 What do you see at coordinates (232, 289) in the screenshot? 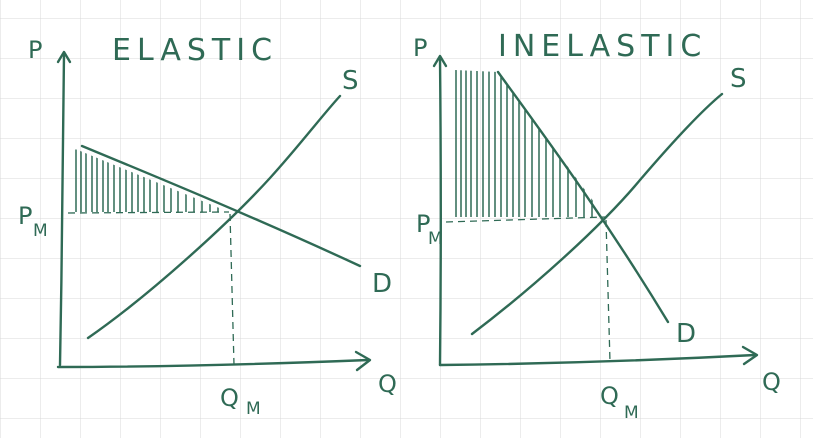
I see `quantity-dashed-line` at bounding box center [232, 289].